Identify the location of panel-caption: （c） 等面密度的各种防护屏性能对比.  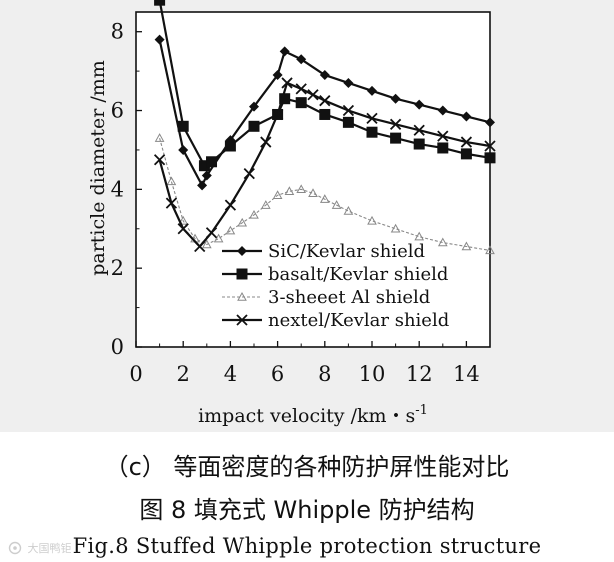
(307, 467).